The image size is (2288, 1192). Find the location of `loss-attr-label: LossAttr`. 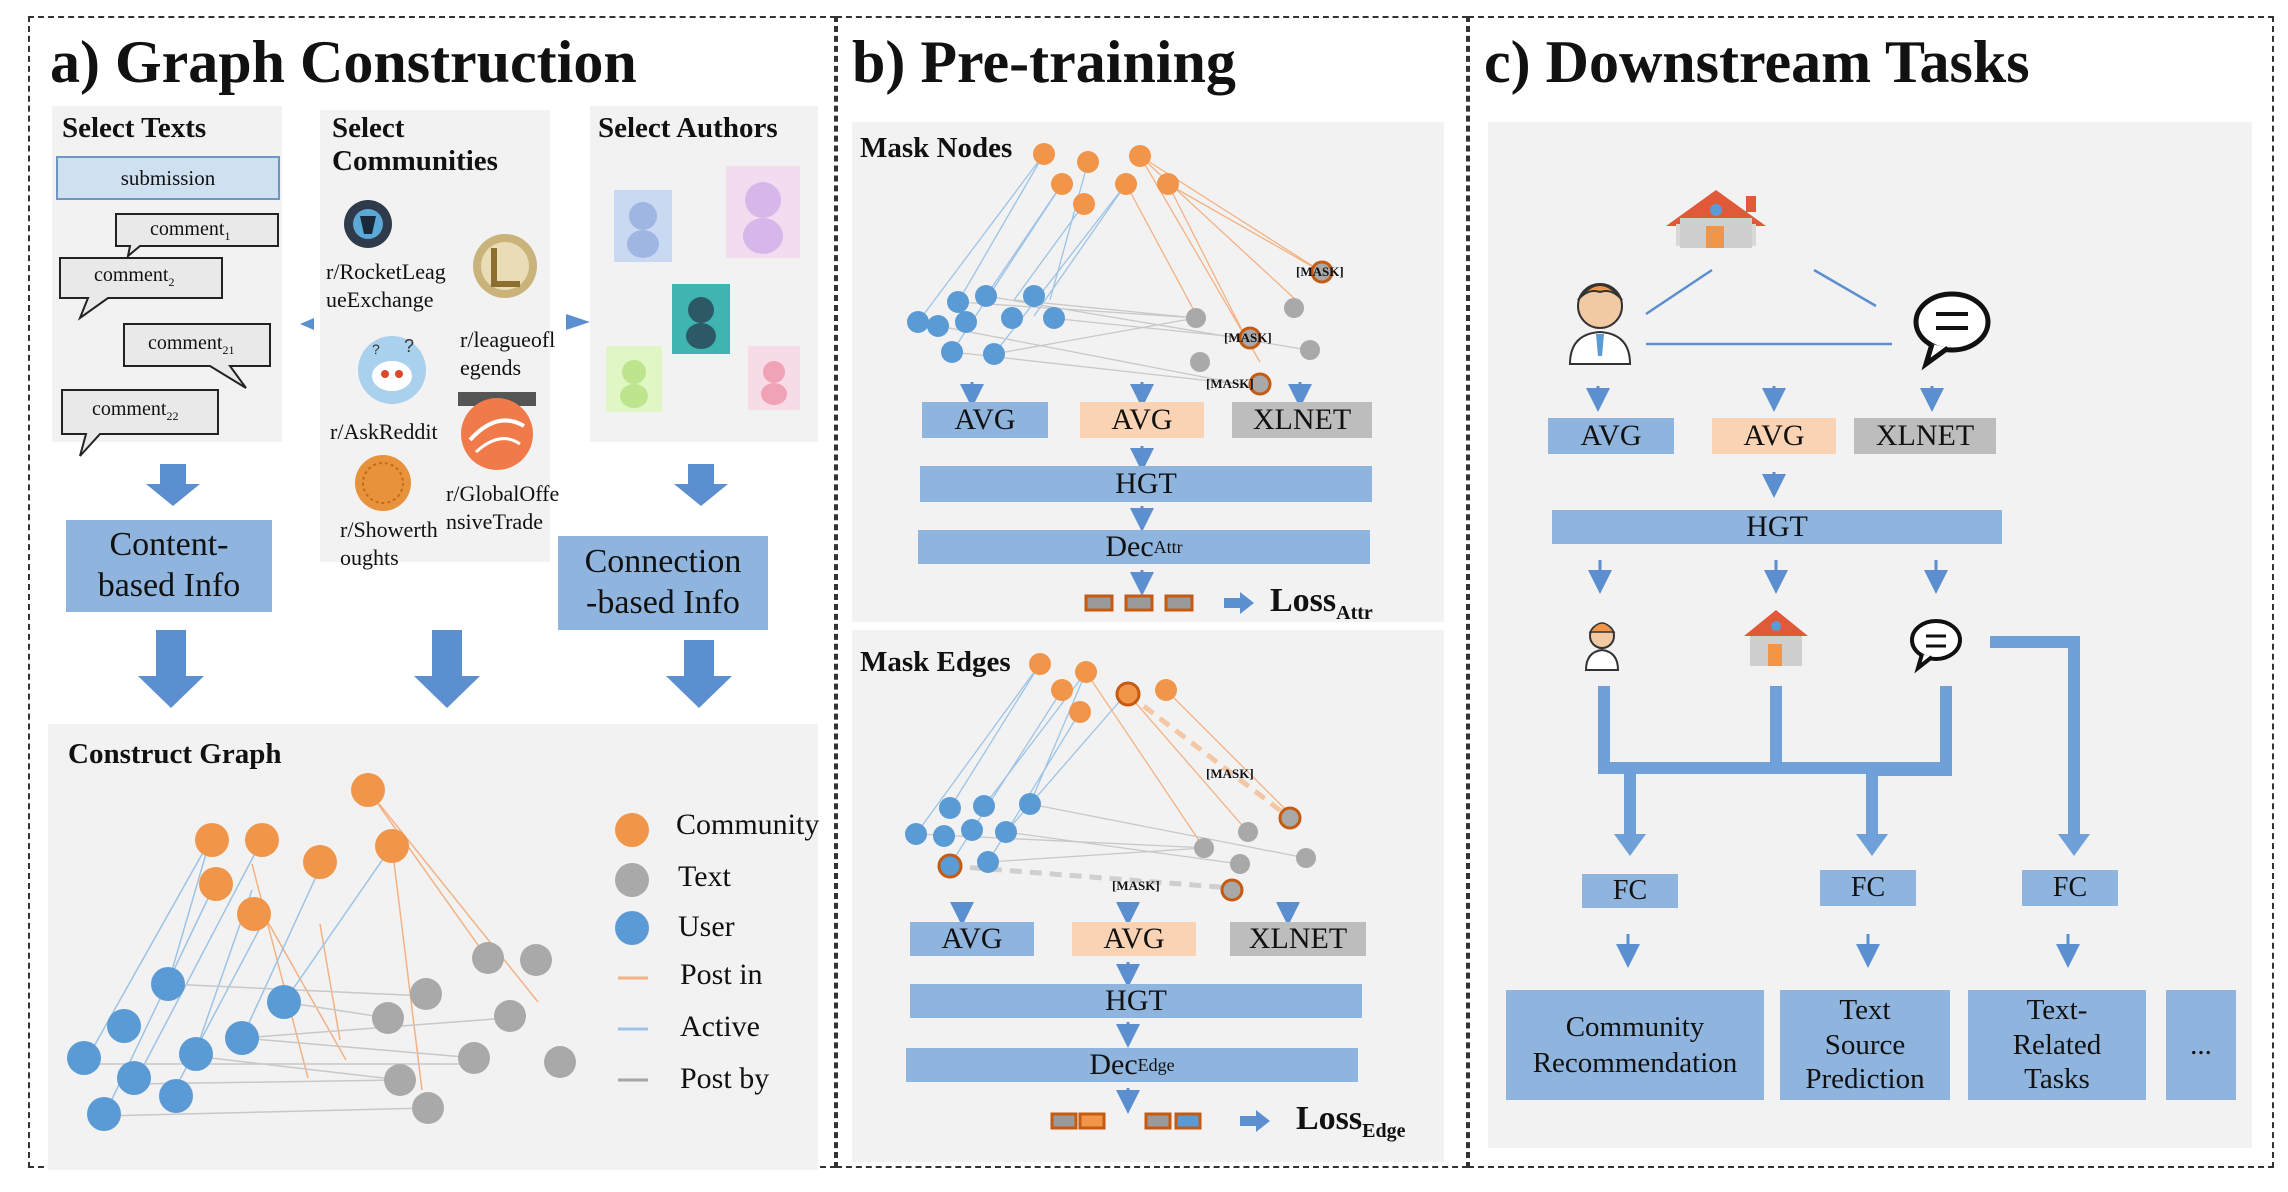

loss-attr-label: LossAttr is located at coordinates (1321, 603).